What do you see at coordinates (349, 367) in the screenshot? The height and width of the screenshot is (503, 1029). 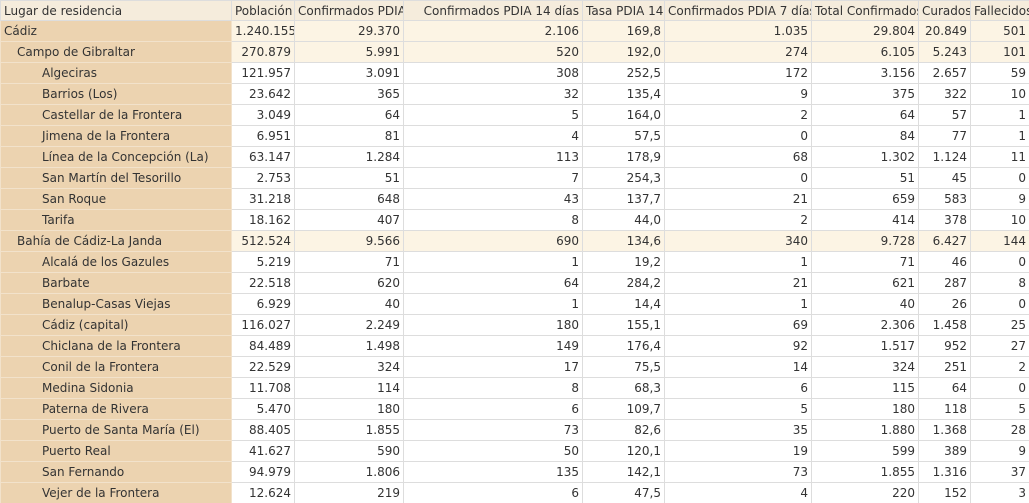 I see `cell: 324` at bounding box center [349, 367].